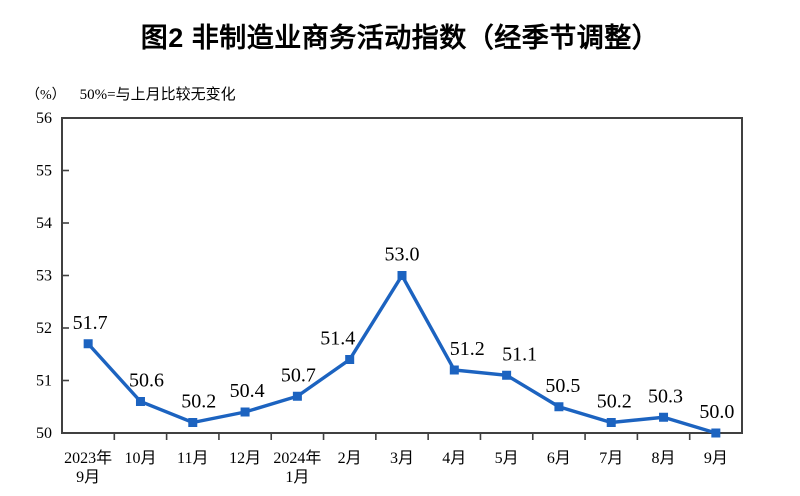 Image resolution: width=800 pixels, height=496 pixels. Describe the element at coordinates (559, 458) in the screenshot. I see `x-axis-category-label: 6月` at that location.